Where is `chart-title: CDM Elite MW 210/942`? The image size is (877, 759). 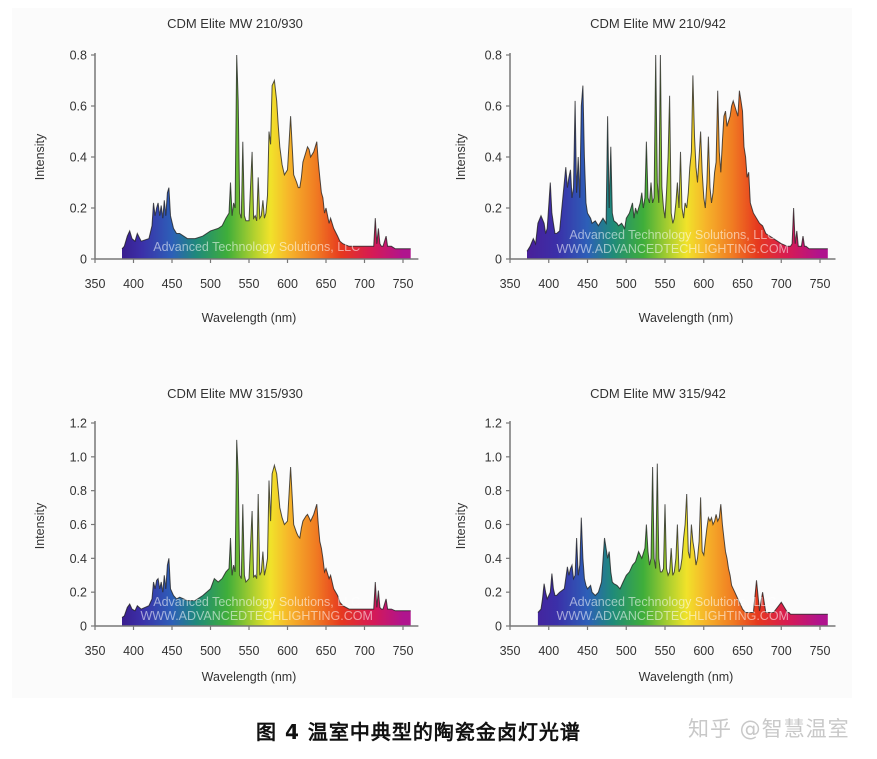
chart-title: CDM Elite MW 210/942 is located at coordinates (658, 23).